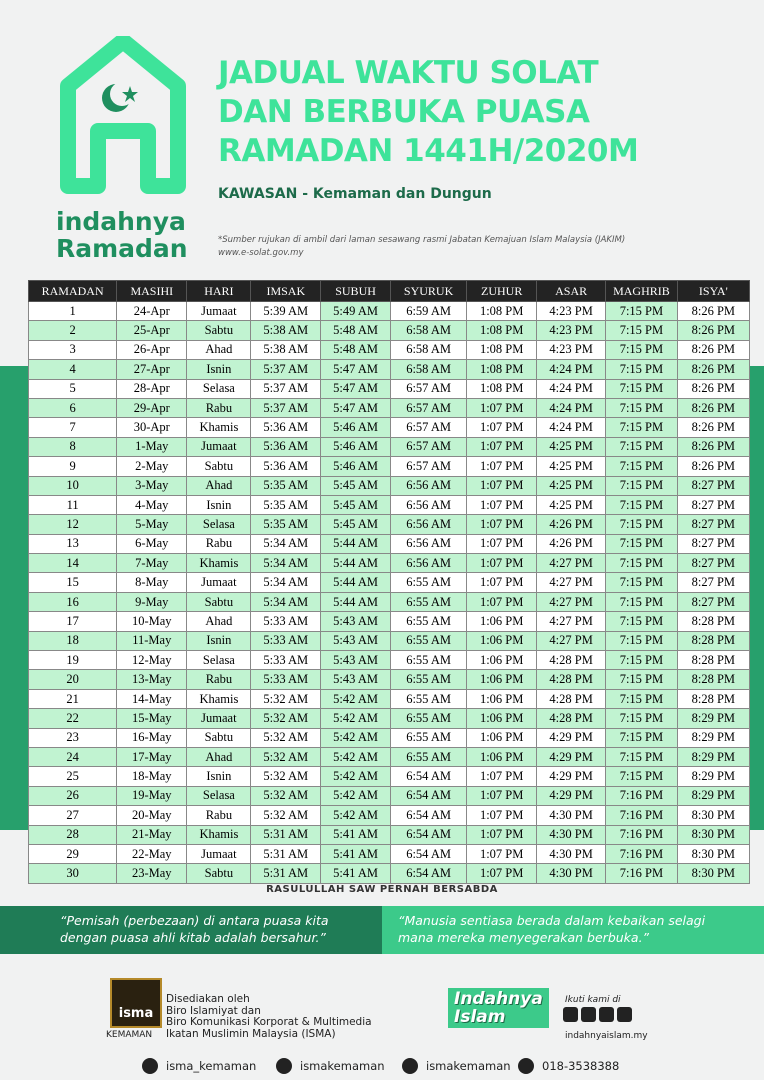 Image resolution: width=764 pixels, height=1080 pixels. I want to click on table-cell: 23, so click(72, 737).